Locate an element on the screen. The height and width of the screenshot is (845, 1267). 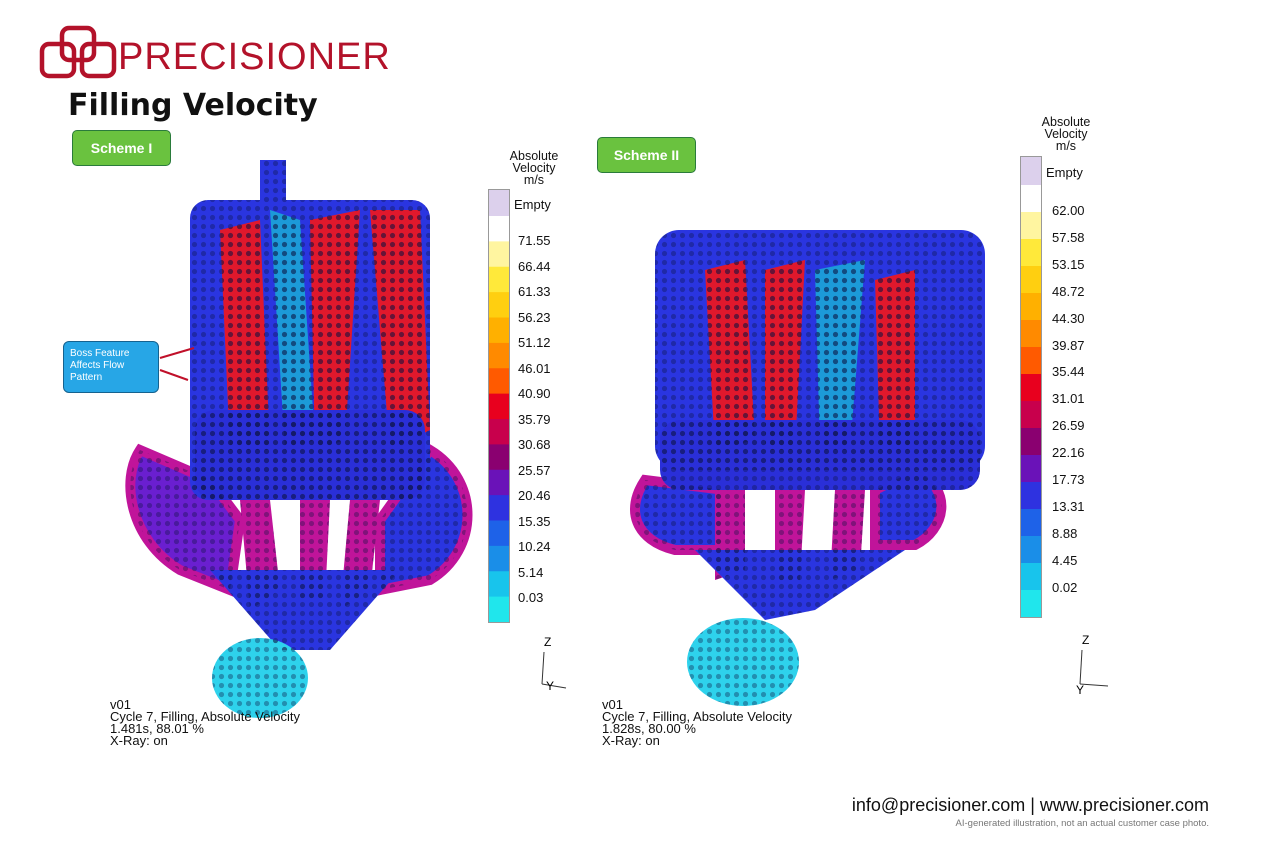
scheme-1-legend-tick: 35.79 is located at coordinates (534, 419).